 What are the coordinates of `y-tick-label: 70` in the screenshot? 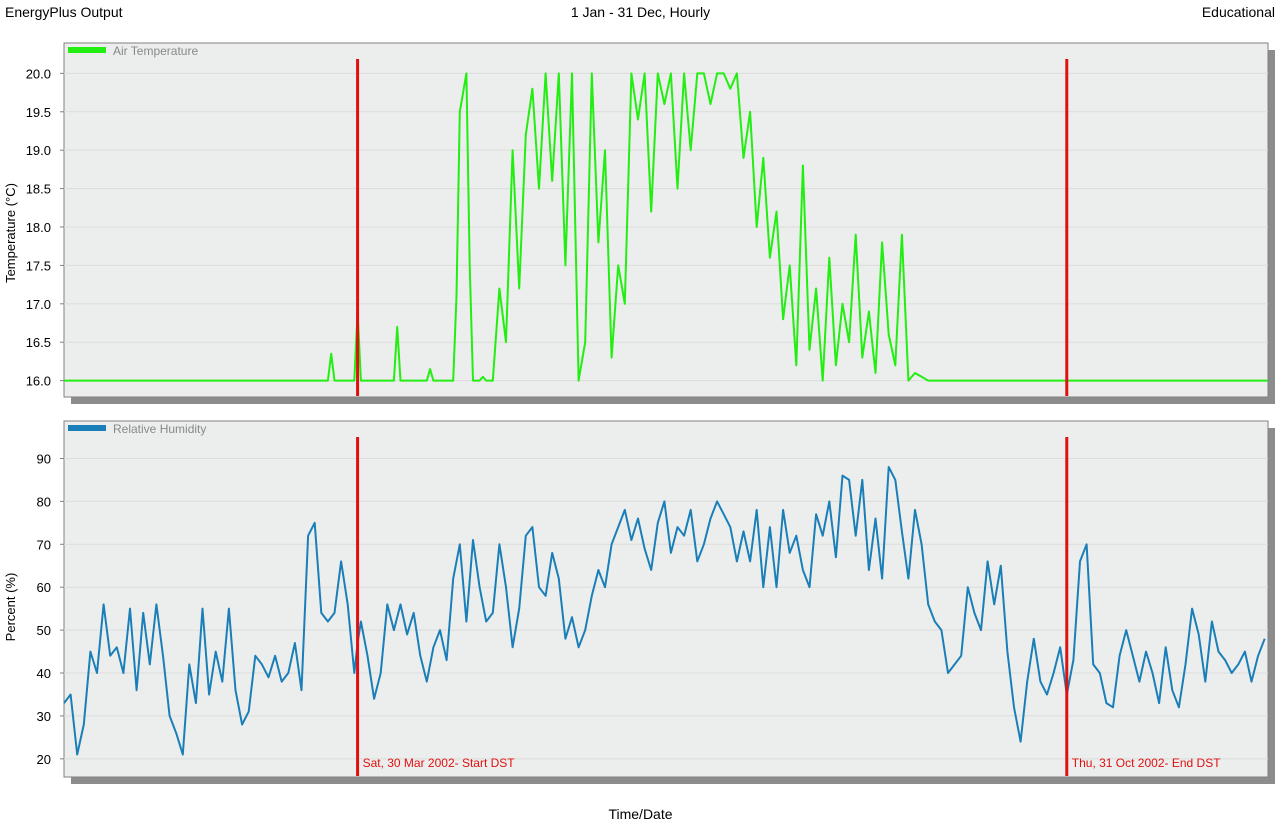 It's located at (44, 544).